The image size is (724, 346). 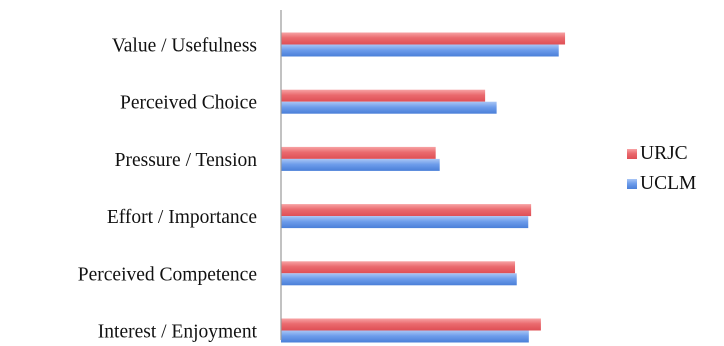 What do you see at coordinates (406, 210) in the screenshot?
I see `bar-urjc-effort-importance` at bounding box center [406, 210].